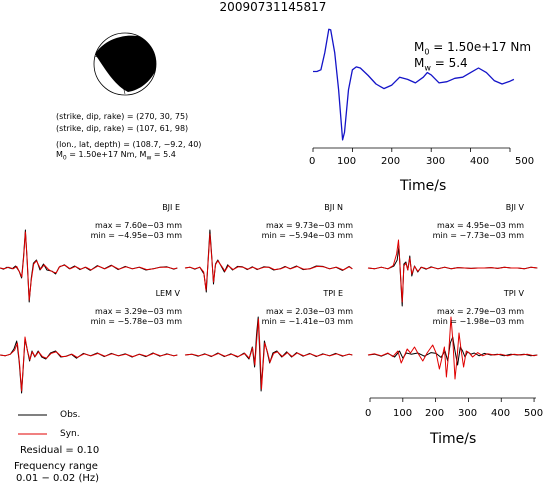 The height and width of the screenshot is (485, 546). I want to click on wave-xlabel: Time/s, so click(453, 439).